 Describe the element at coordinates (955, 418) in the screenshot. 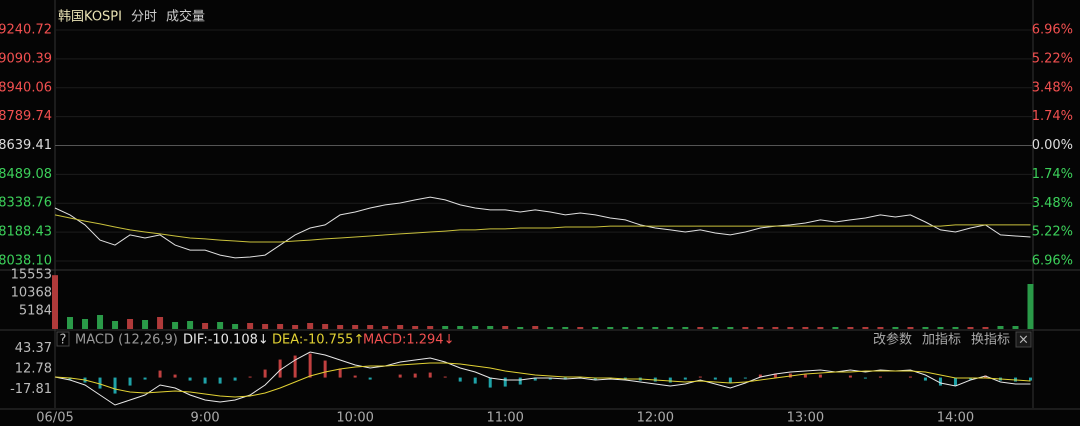

I see `x-tick-label: 14:00` at that location.